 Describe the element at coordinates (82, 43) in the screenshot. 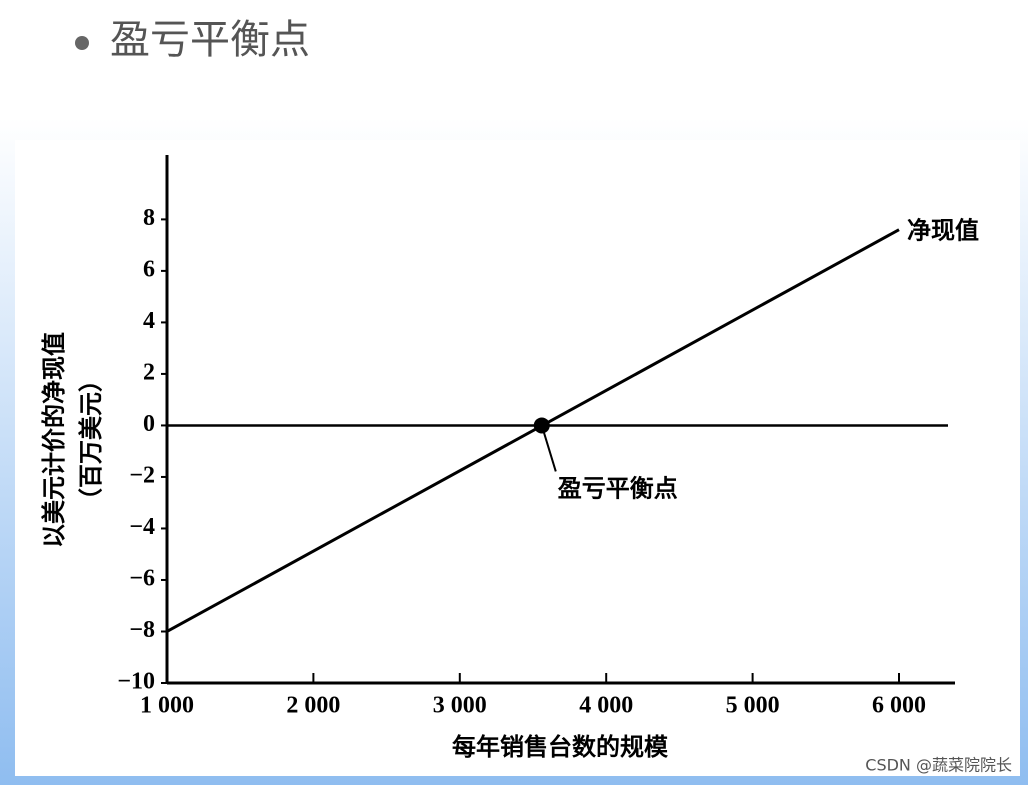

I see `bullet` at that location.